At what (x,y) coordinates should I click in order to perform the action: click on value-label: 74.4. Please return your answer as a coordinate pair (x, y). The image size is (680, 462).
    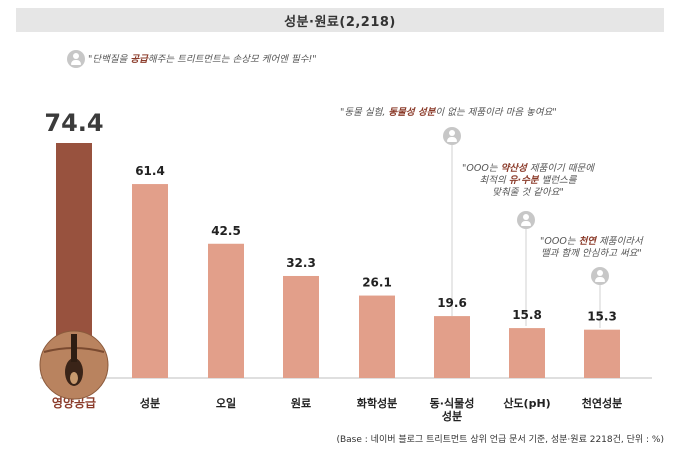
    Looking at the image, I should click on (73, 123).